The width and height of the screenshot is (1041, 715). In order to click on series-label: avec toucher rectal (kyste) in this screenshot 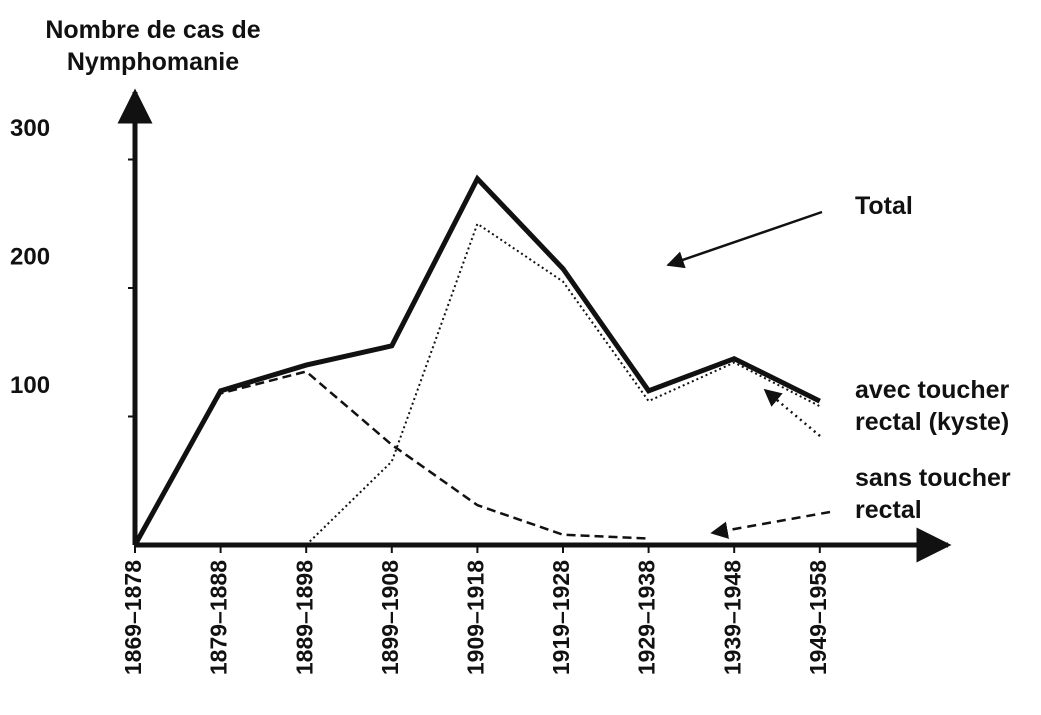, I will do `click(932, 406)`.